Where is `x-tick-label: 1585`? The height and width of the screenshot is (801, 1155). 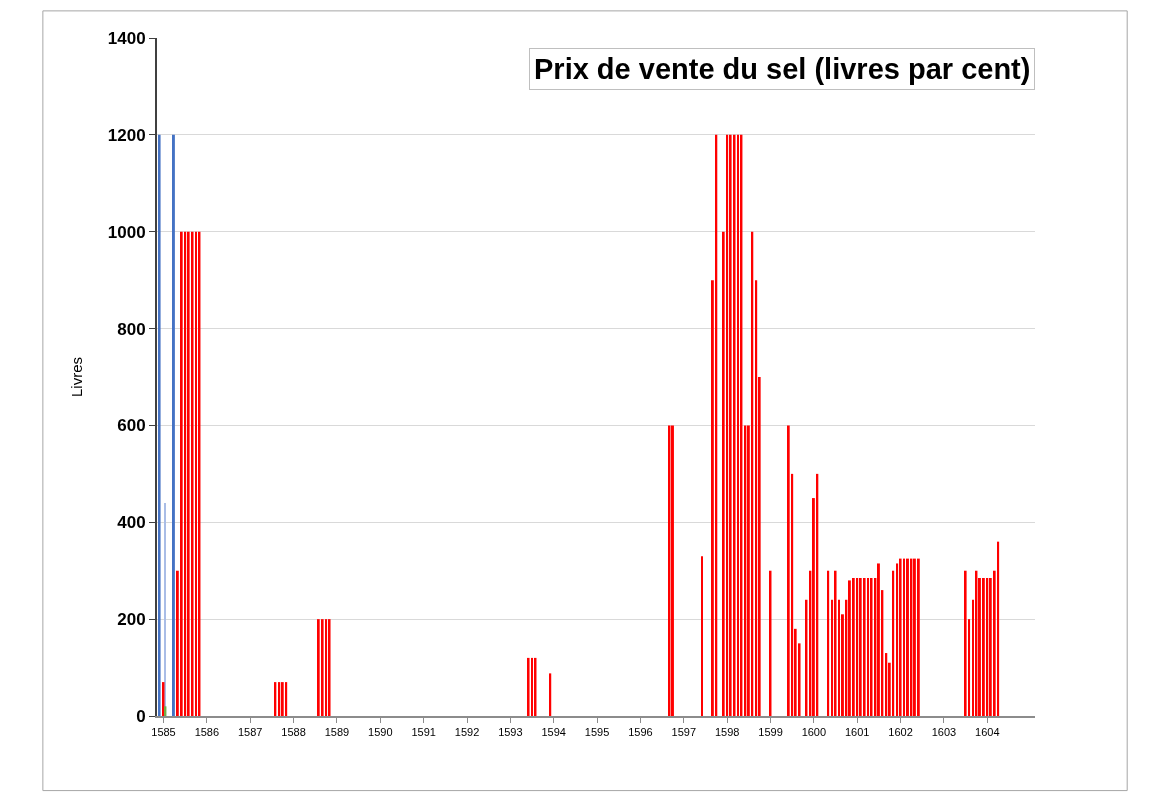
x-tick-label: 1585 is located at coordinates (163, 732).